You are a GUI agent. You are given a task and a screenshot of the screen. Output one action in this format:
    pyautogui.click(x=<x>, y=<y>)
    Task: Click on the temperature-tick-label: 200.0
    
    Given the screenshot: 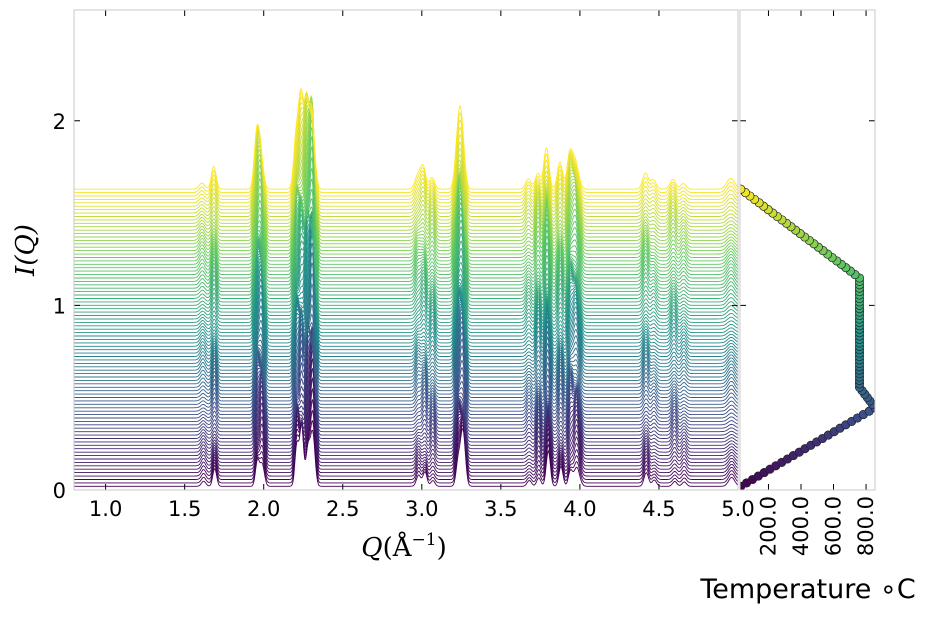 What is the action you would take?
    pyautogui.click(x=768, y=526)
    